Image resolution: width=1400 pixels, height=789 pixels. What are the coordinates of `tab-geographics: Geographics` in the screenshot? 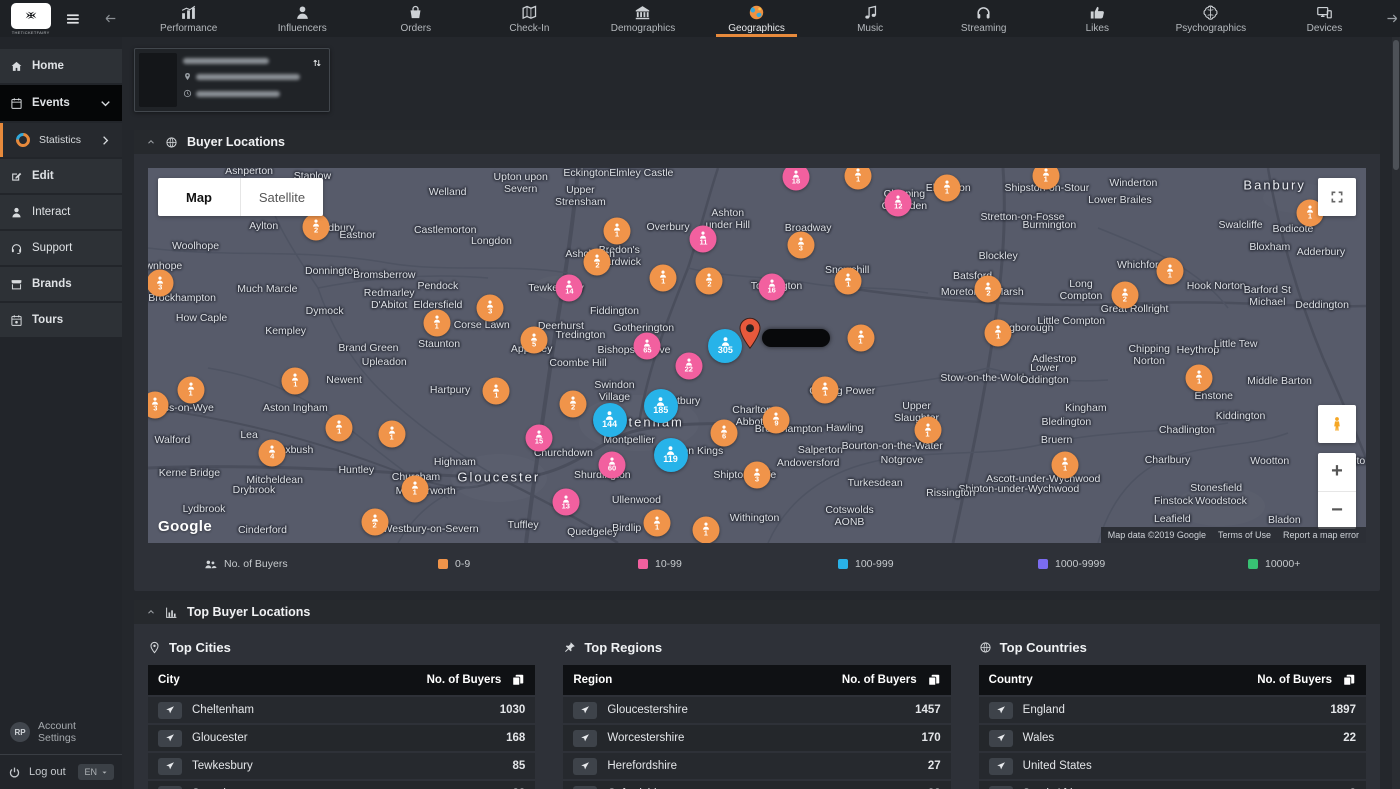 It's located at (757, 18).